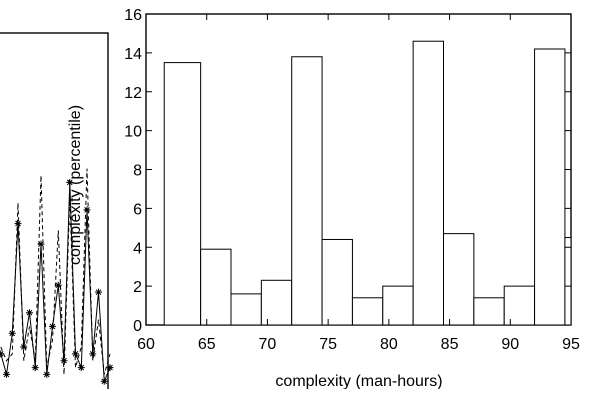 Image resolution: width=595 pixels, height=394 pixels. Describe the element at coordinates (510, 344) in the screenshot. I see `x-tick-label-6: 90` at that location.